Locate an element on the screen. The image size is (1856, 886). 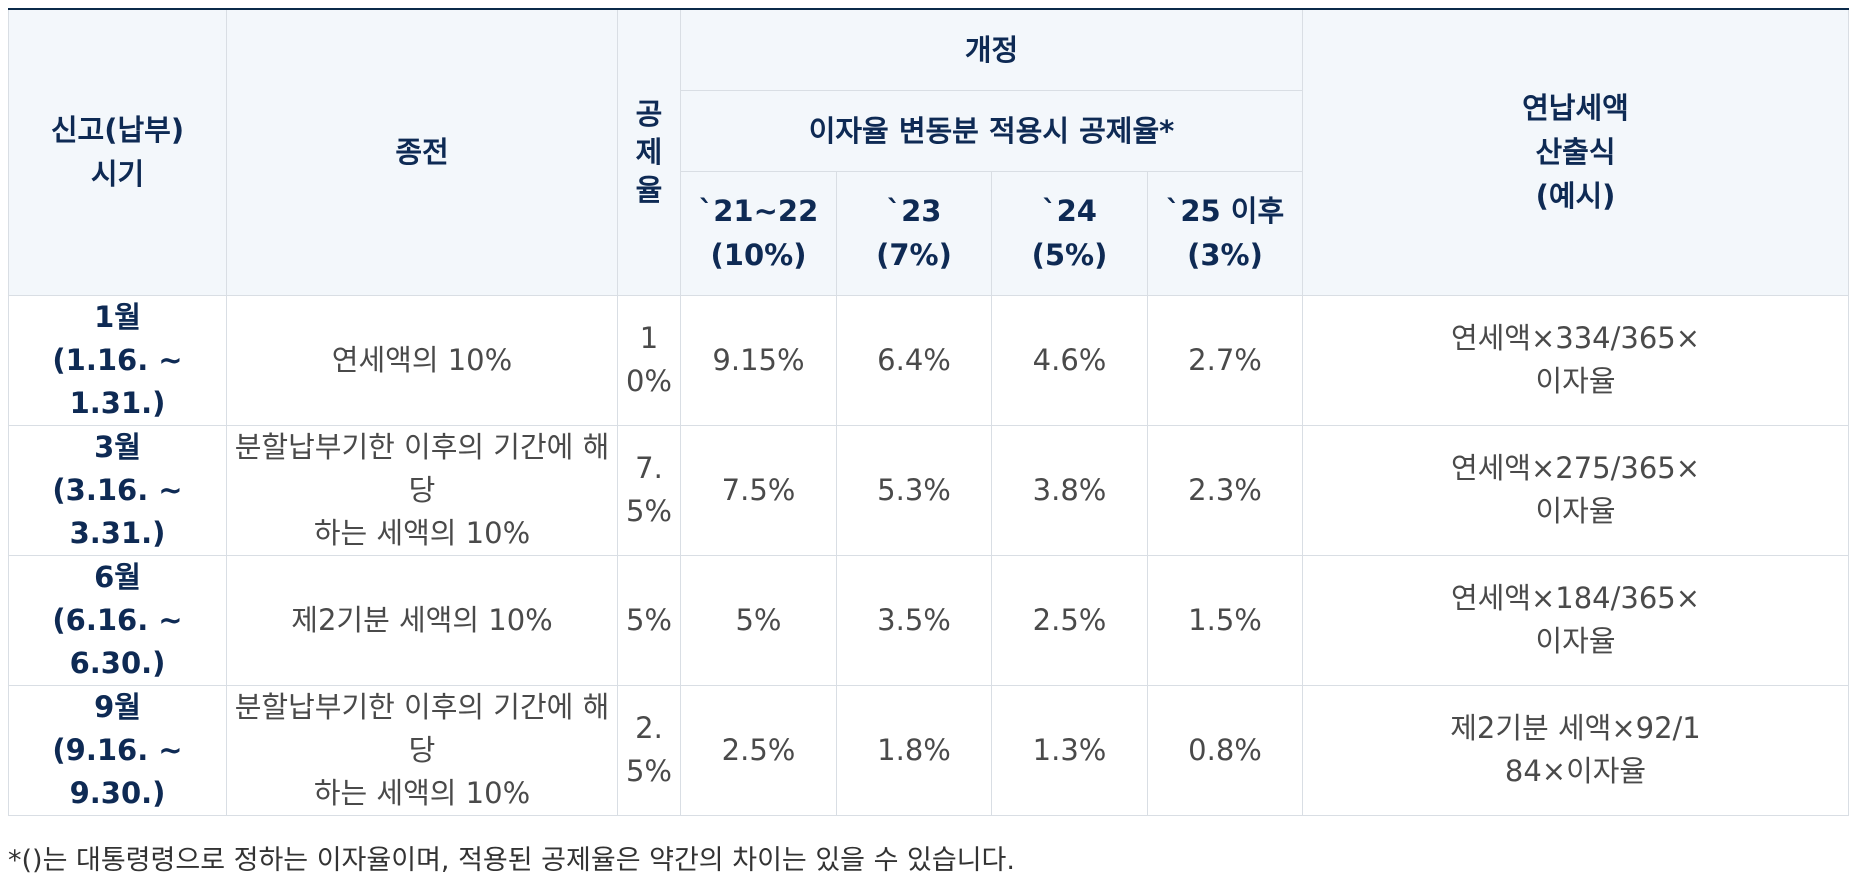
old-rule-cell: 제2기분 세액의 10% is located at coordinates (422, 620).